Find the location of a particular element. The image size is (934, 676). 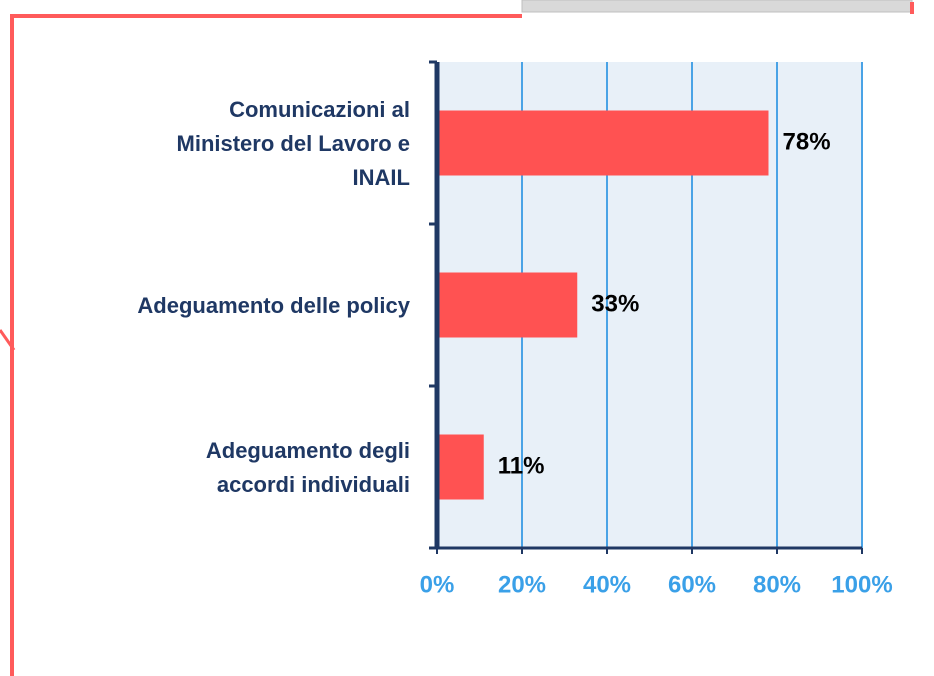

x-tick-label: 60% is located at coordinates (692, 584).